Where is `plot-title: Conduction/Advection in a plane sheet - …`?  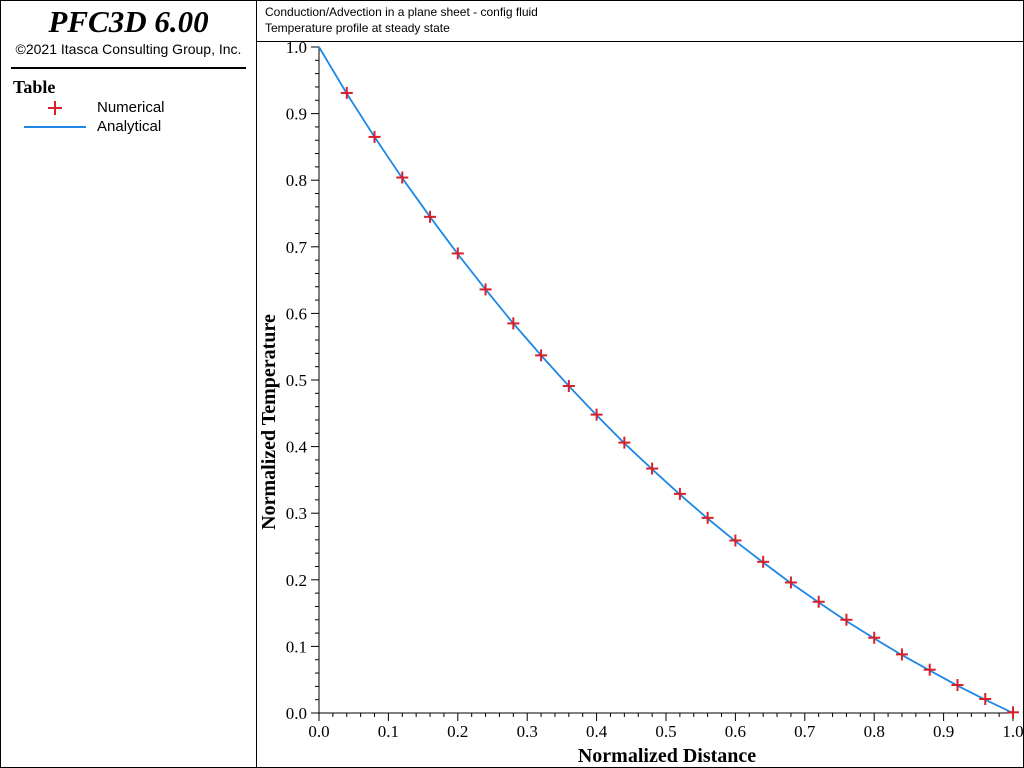
plot-title: Conduction/Advection in a plane sheet - … is located at coordinates (401, 12).